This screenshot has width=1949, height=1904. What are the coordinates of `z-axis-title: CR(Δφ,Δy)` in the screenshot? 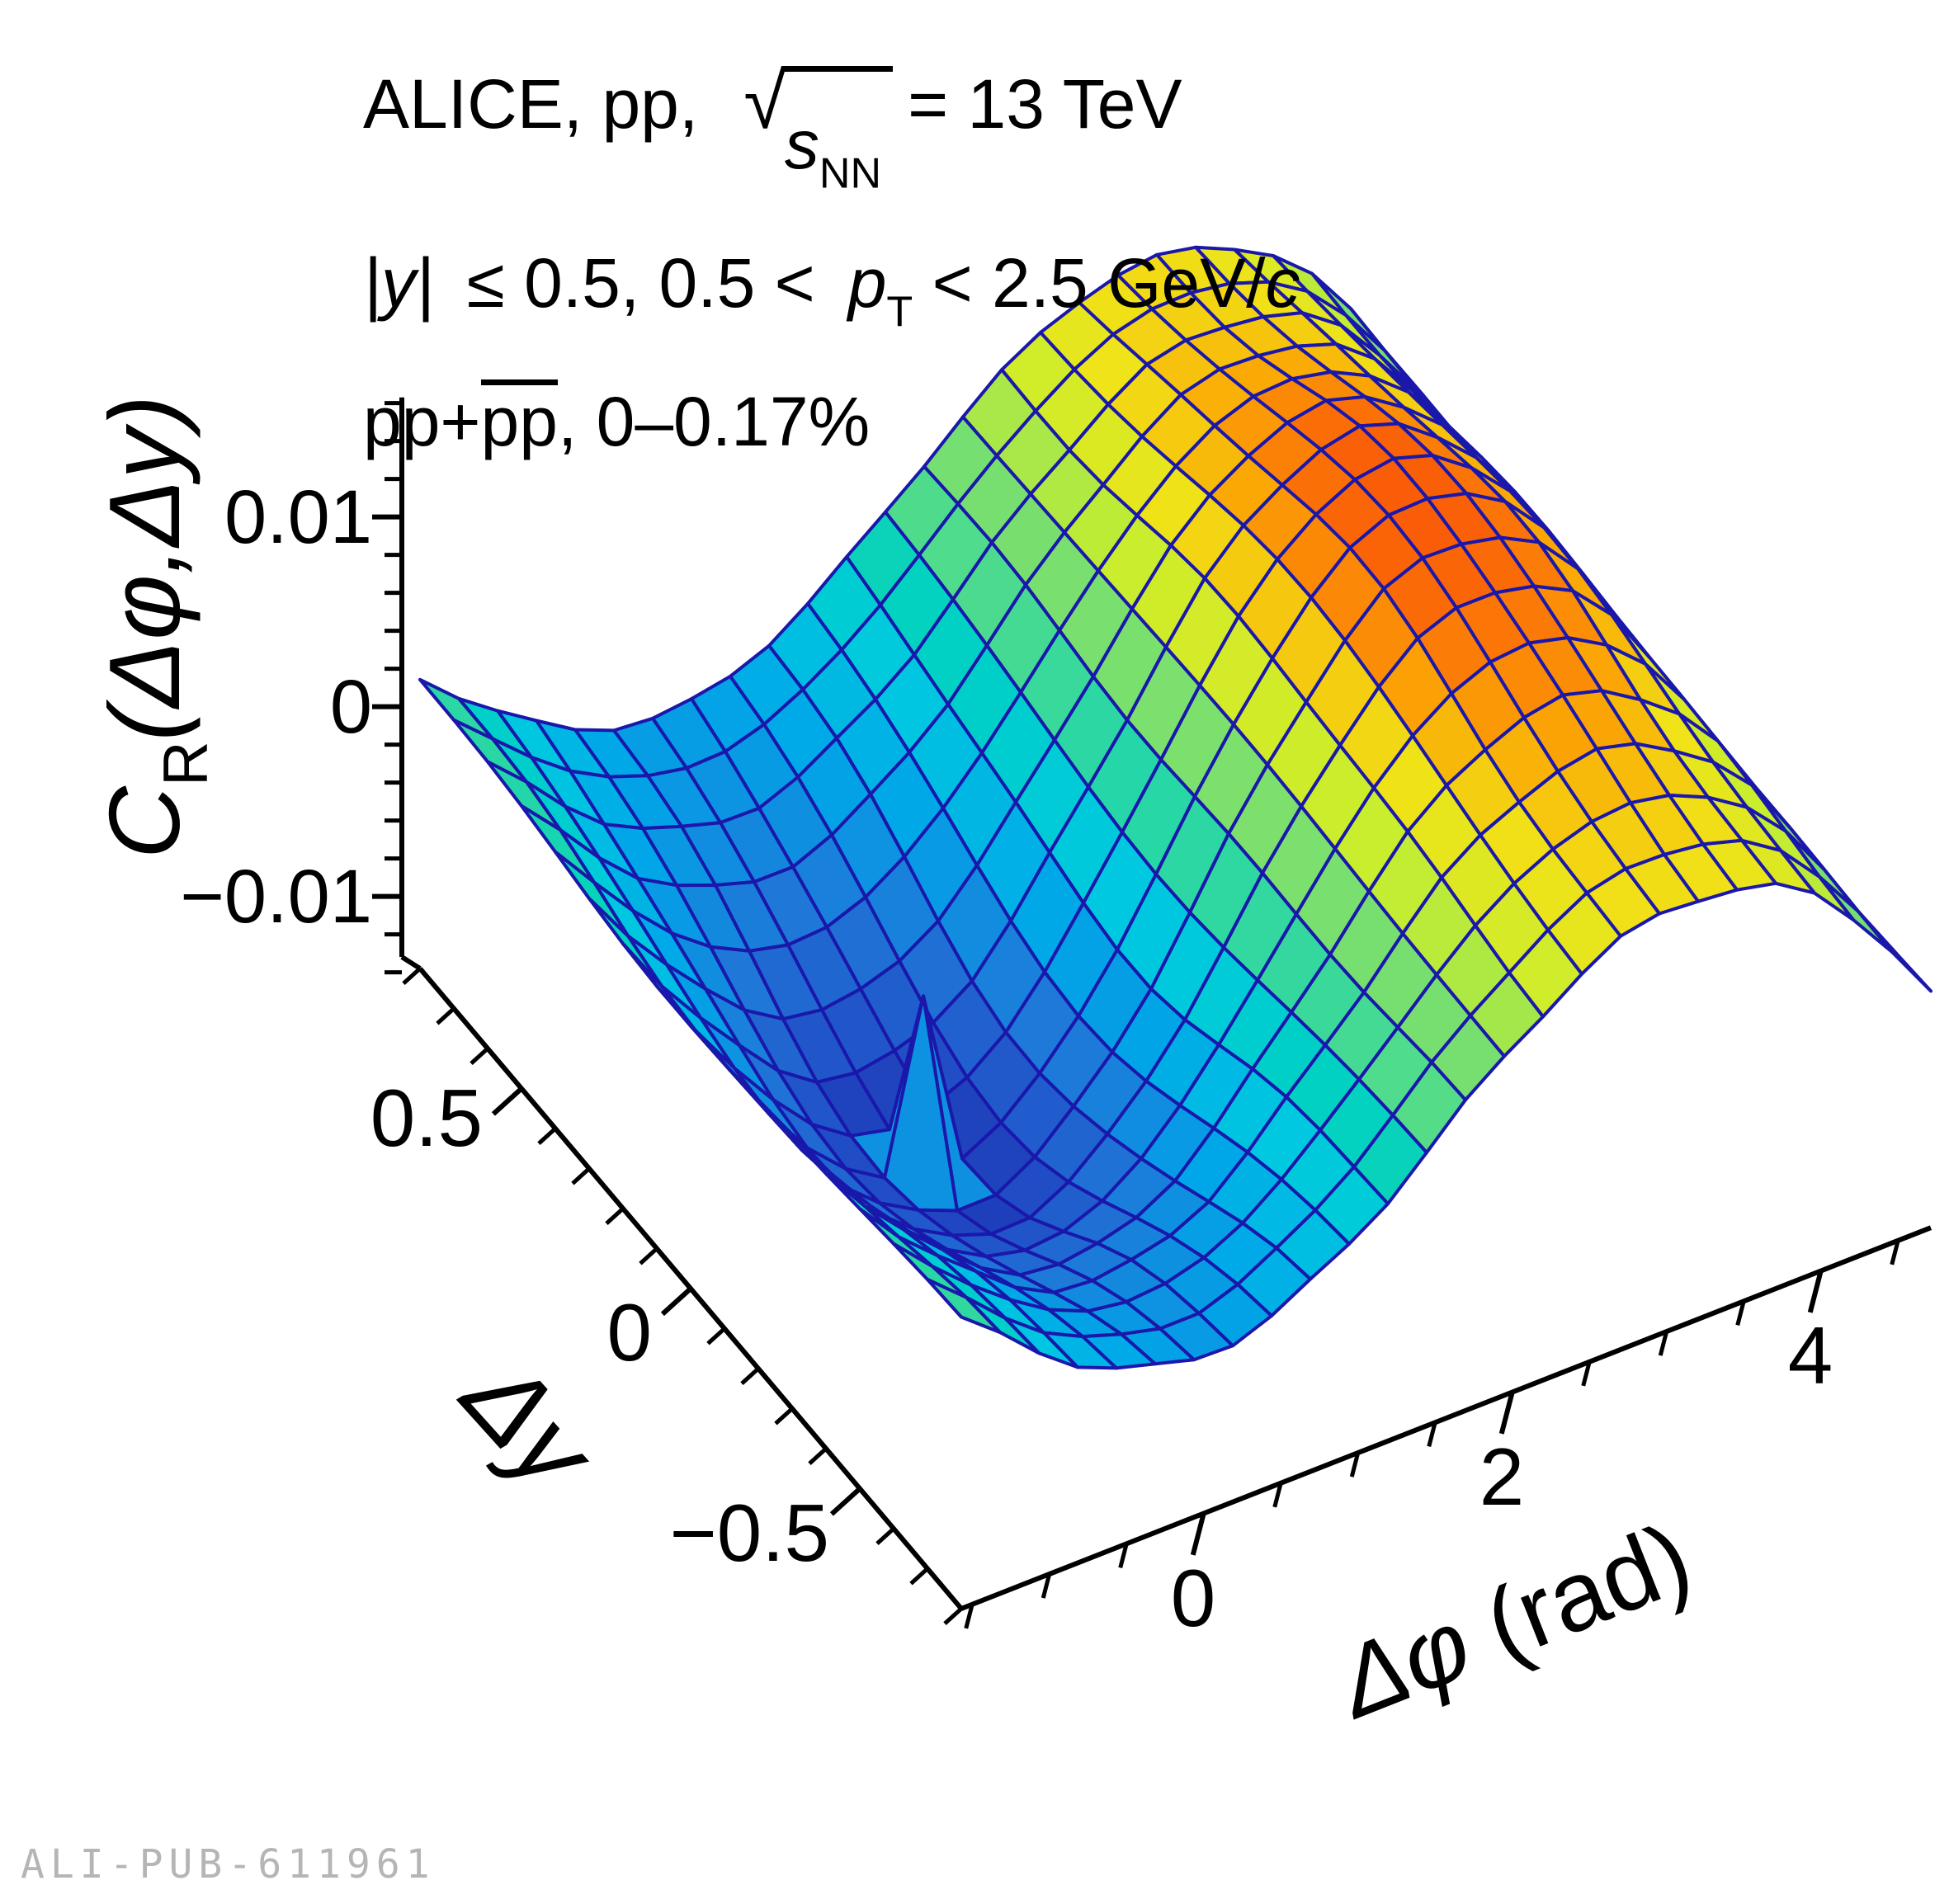 It's located at (155, 627).